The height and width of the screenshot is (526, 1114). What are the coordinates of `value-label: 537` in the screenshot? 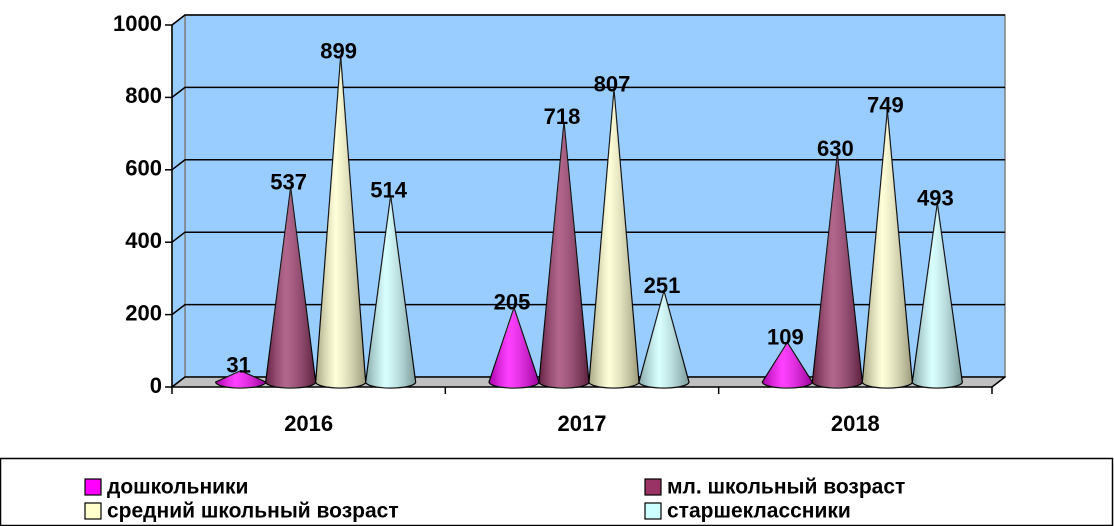 It's located at (288, 181).